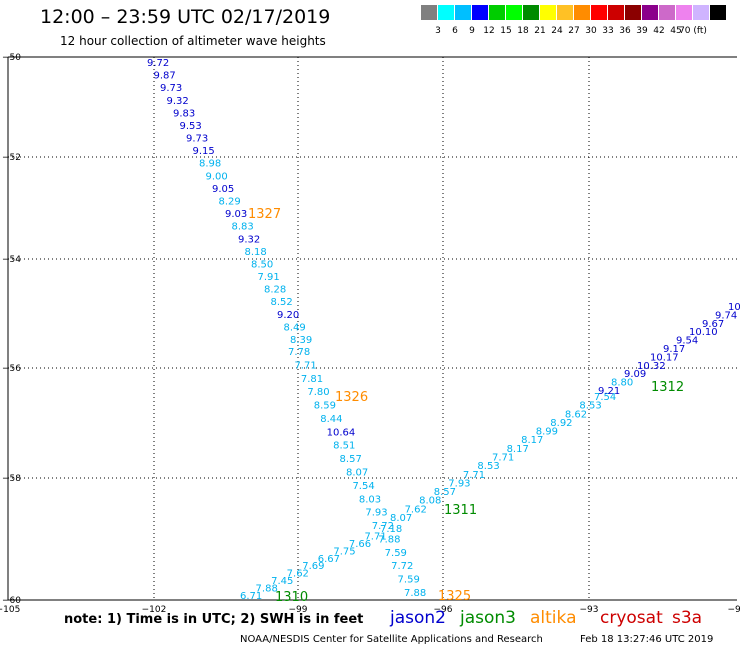 The height and width of the screenshot is (650, 740). I want to click on satellite-key-s3a: s3a, so click(687, 618).